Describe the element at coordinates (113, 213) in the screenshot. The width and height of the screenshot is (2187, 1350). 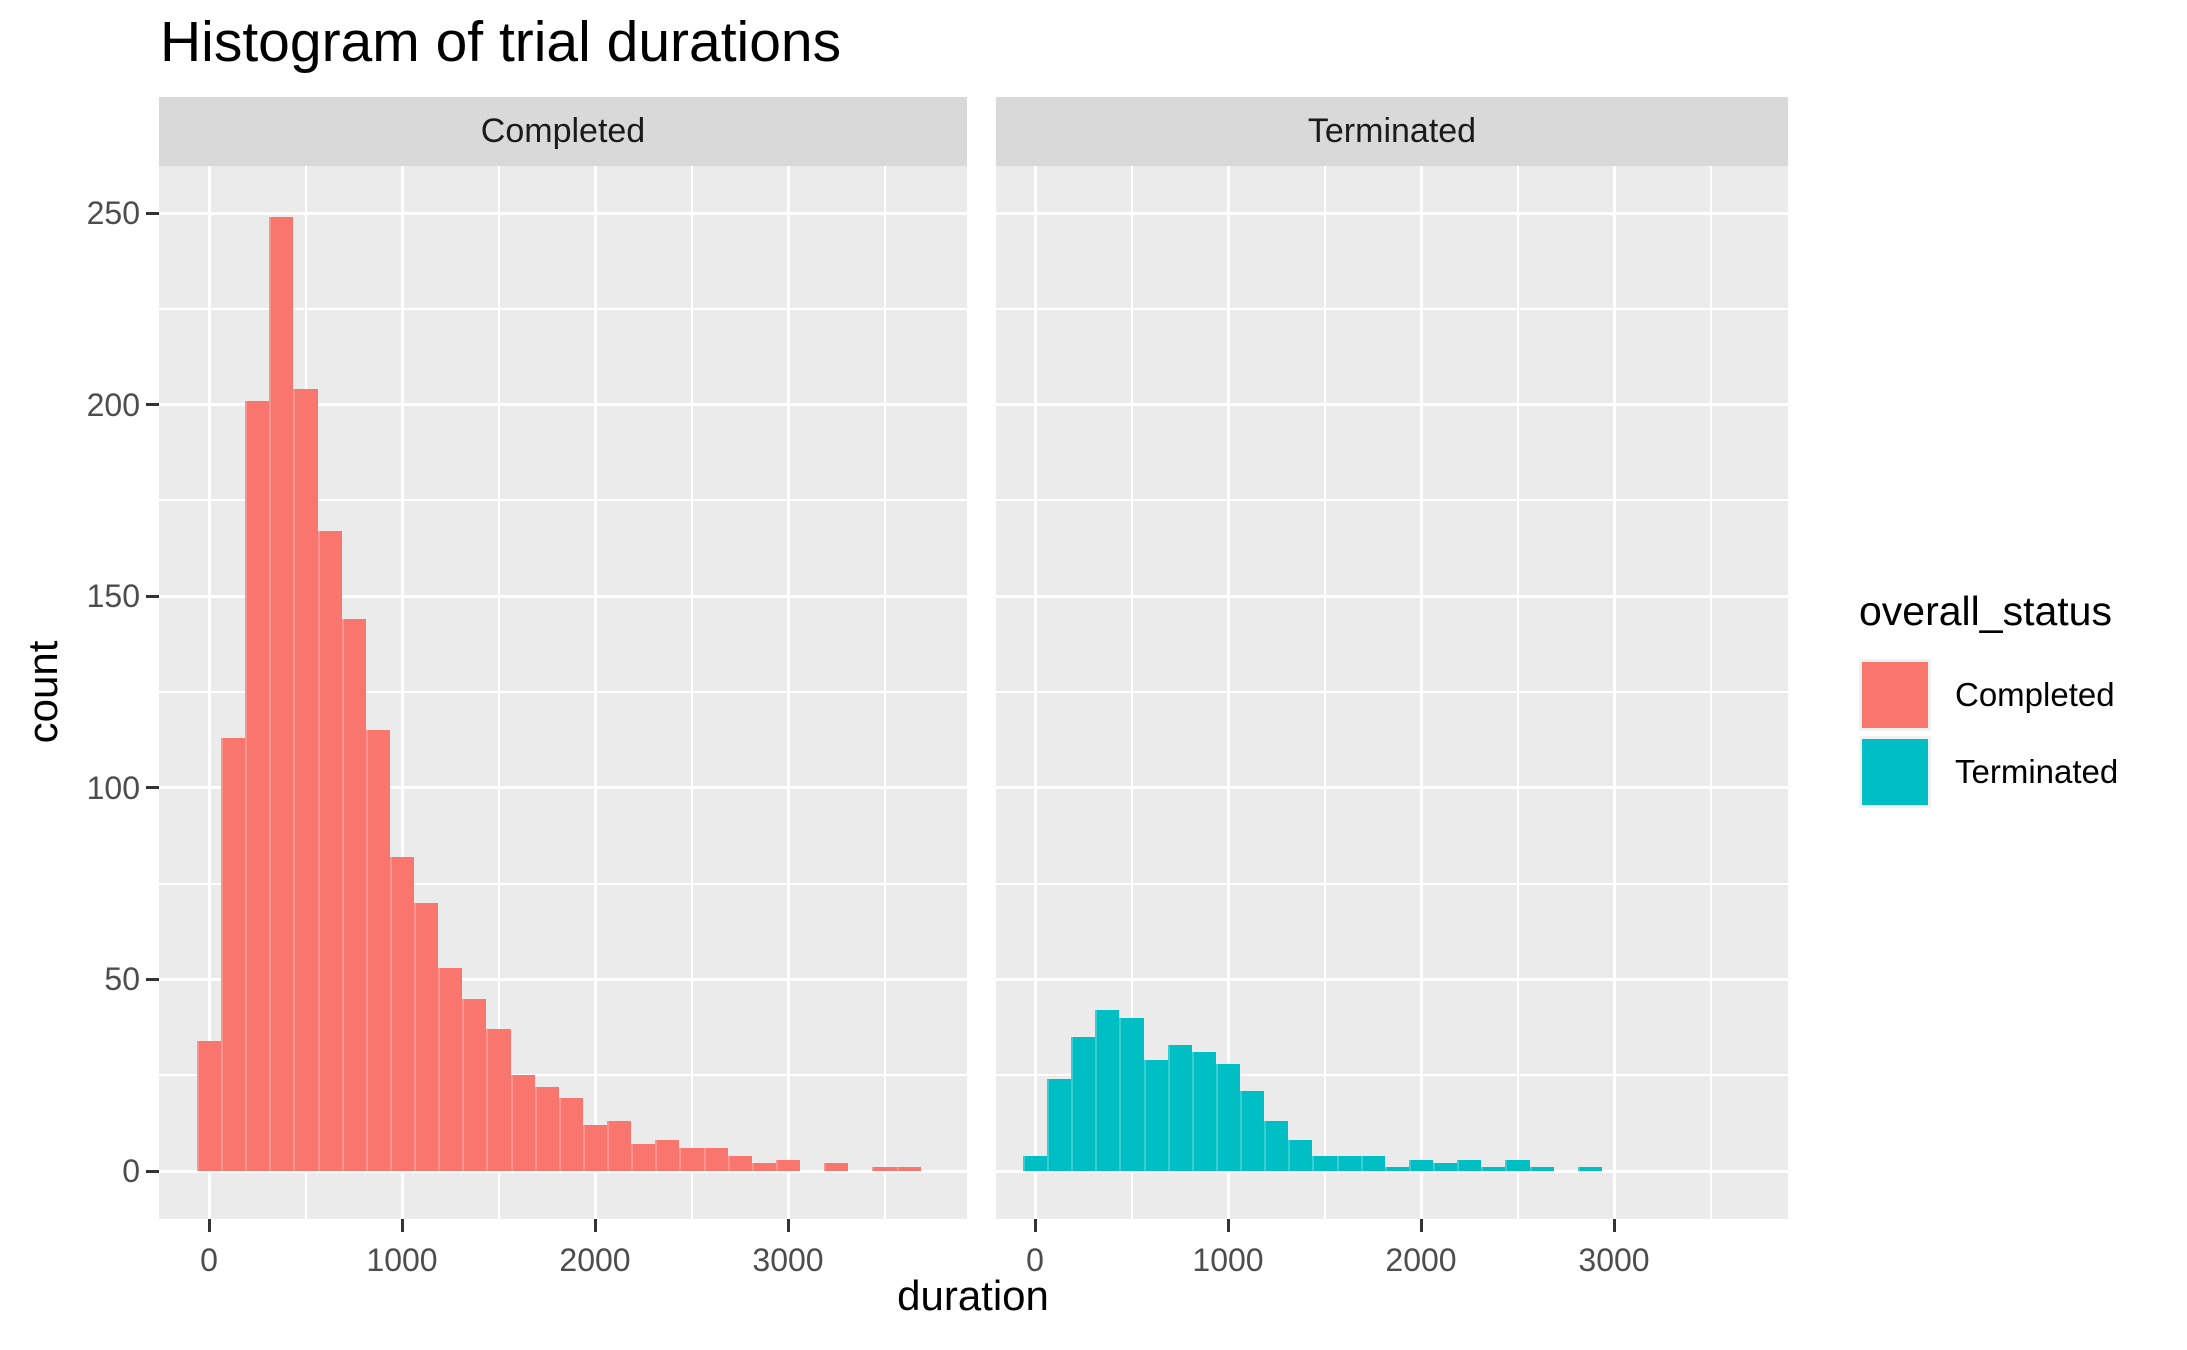
I see `y-tick-label: 250` at that location.